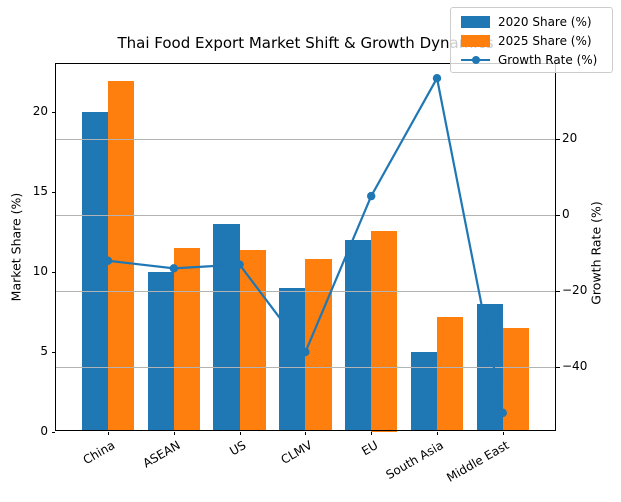  I want to click on y-tick-label-left-20: 20, so click(40, 111).